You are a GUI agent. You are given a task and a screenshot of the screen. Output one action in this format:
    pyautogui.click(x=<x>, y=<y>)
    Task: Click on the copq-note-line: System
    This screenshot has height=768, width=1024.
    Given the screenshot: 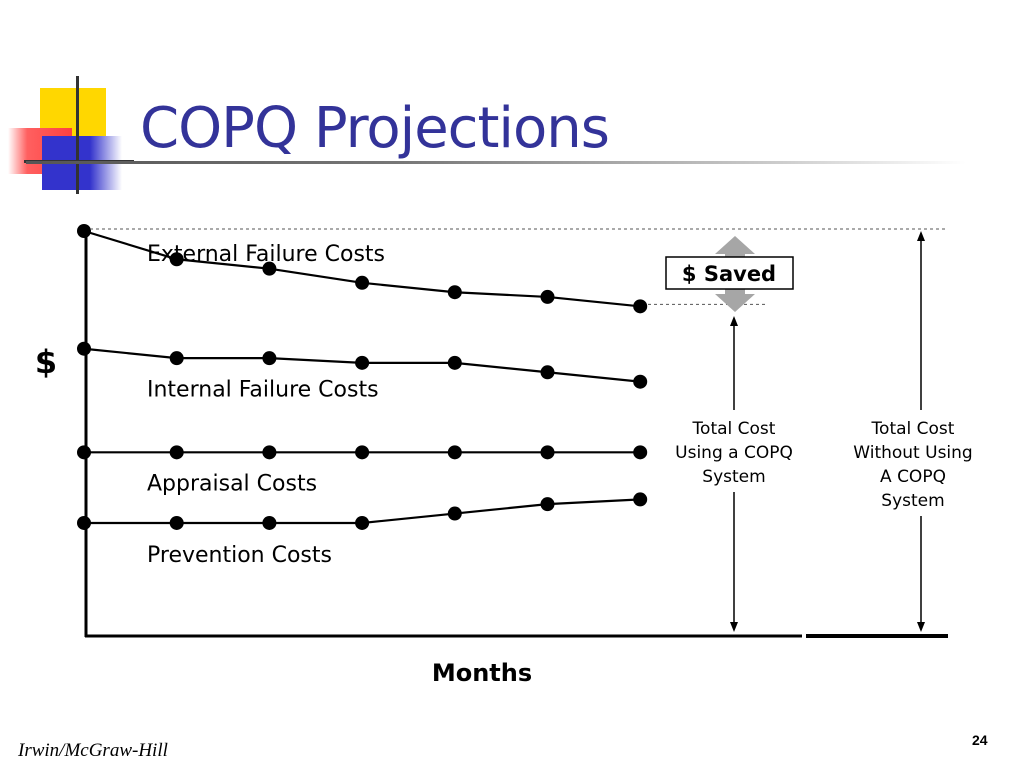 What is the action you would take?
    pyautogui.click(x=733, y=477)
    